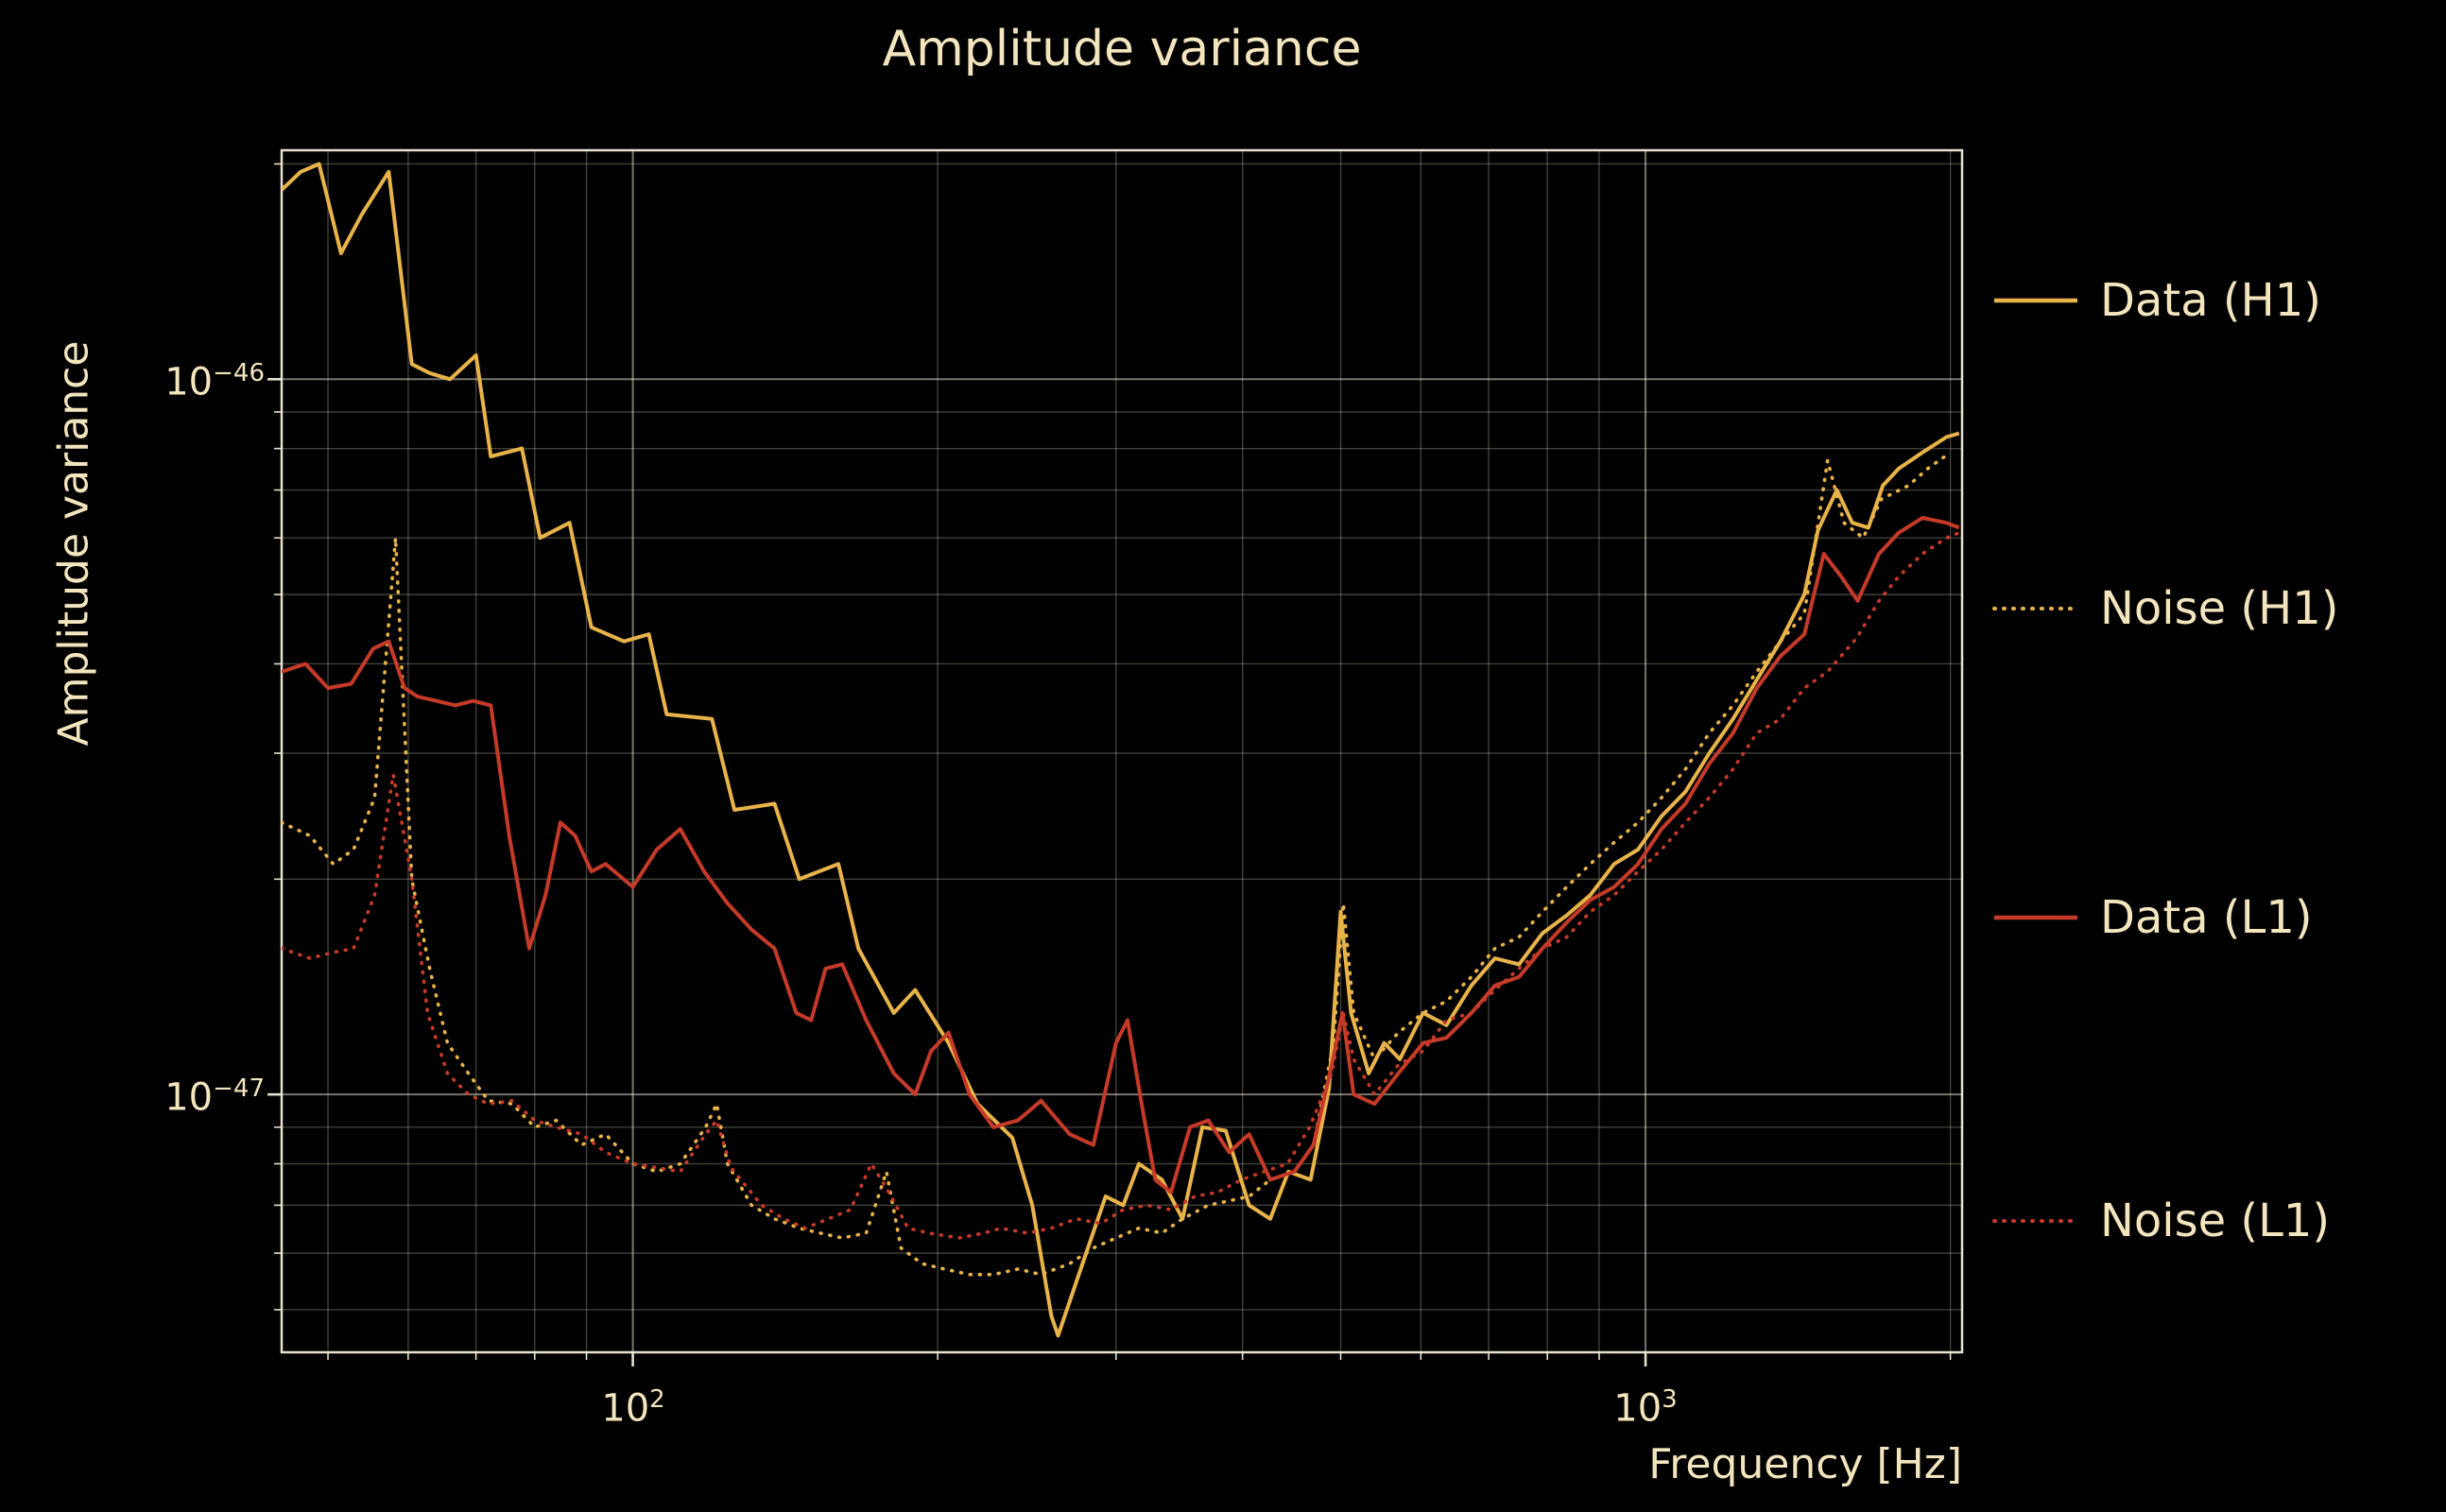  What do you see at coordinates (73, 543) in the screenshot?
I see `y-axis-label: Amplitude variance` at bounding box center [73, 543].